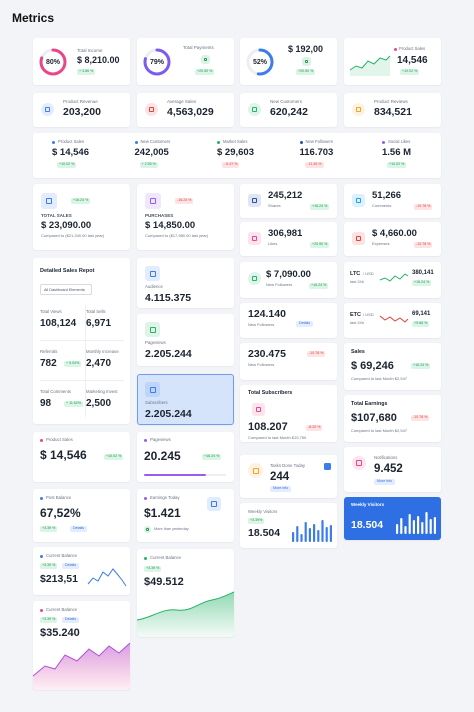  What do you see at coordinates (421, 324) in the screenshot?
I see `change-badge: +9.68 %` at bounding box center [421, 324].